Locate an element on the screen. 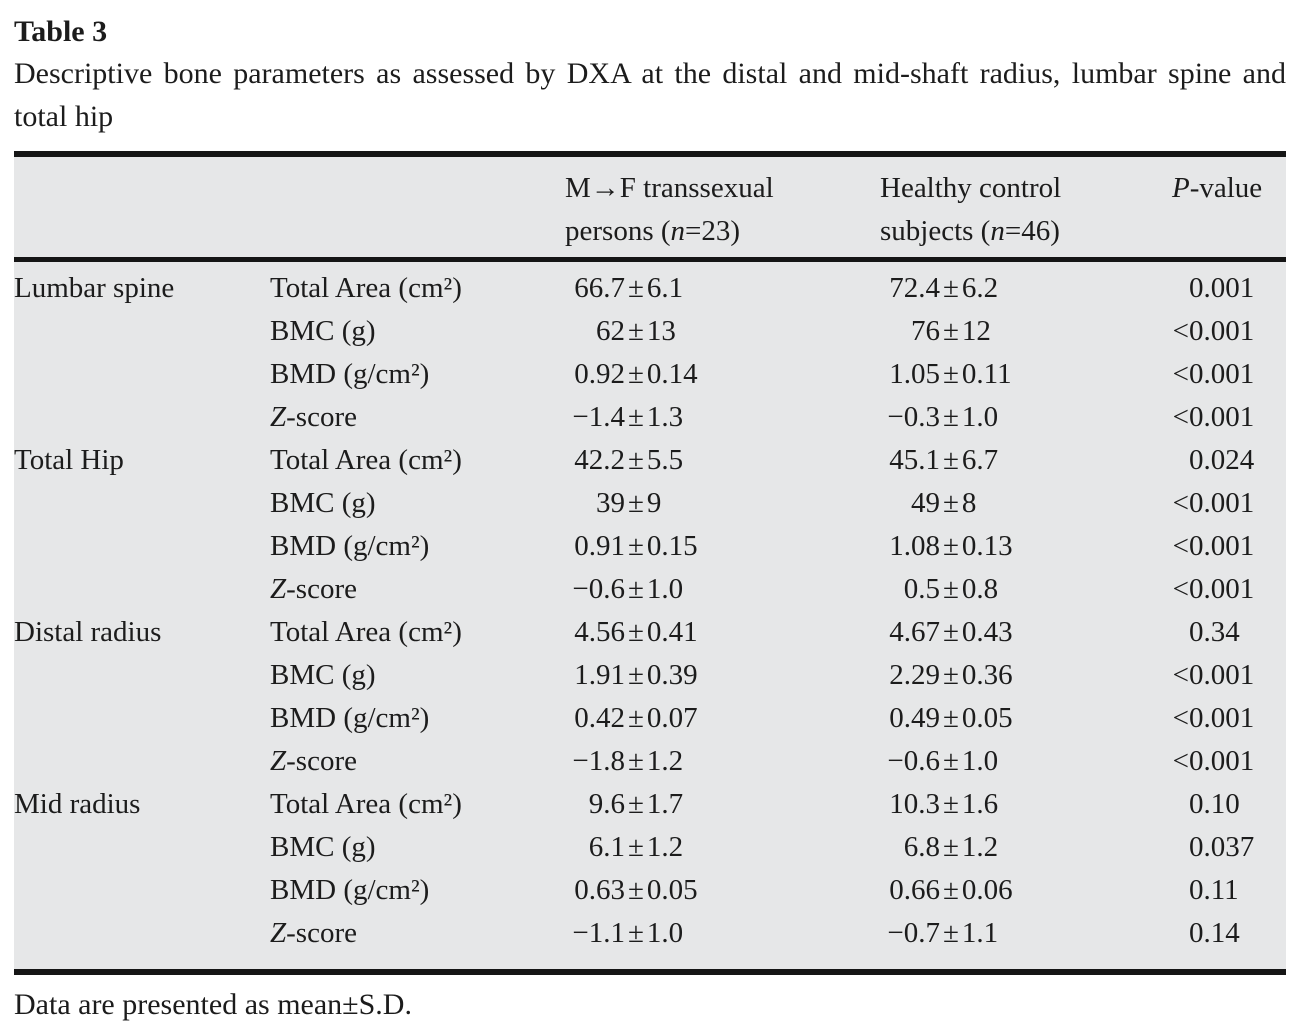 The image size is (1304, 1034). mean-value: −1.1 is located at coordinates (598, 933).